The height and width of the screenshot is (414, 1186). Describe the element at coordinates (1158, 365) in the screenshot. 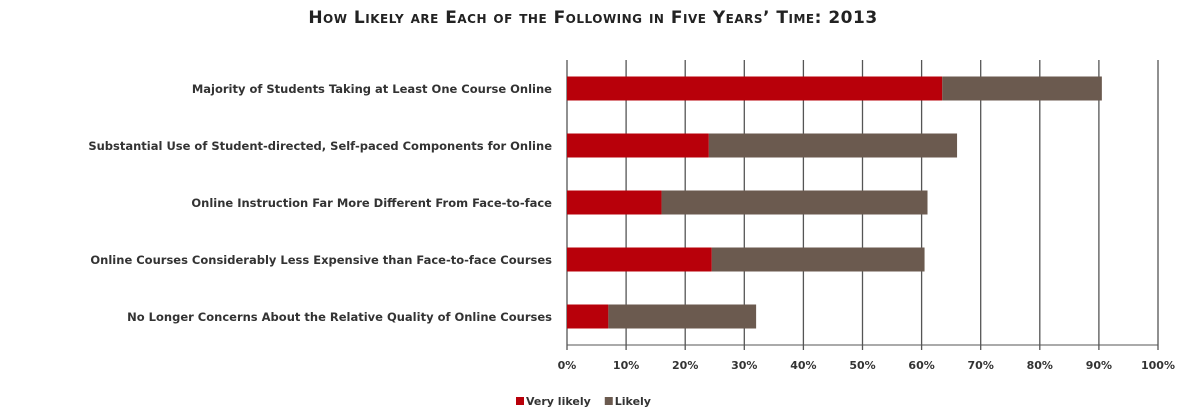

I see `x-tick-label: 100%` at that location.